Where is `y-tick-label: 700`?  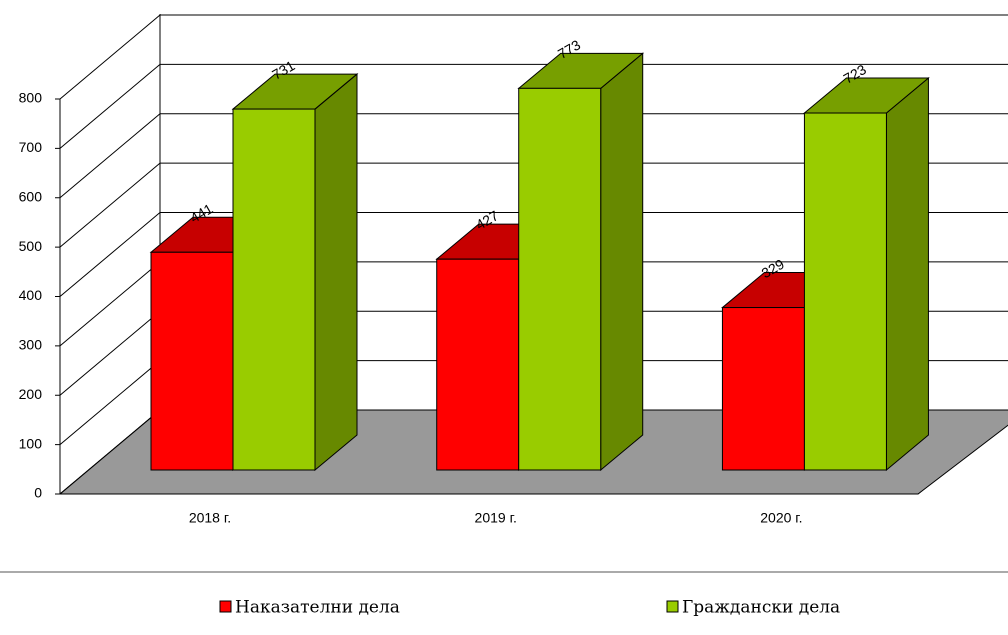
y-tick-label: 700 is located at coordinates (31, 147).